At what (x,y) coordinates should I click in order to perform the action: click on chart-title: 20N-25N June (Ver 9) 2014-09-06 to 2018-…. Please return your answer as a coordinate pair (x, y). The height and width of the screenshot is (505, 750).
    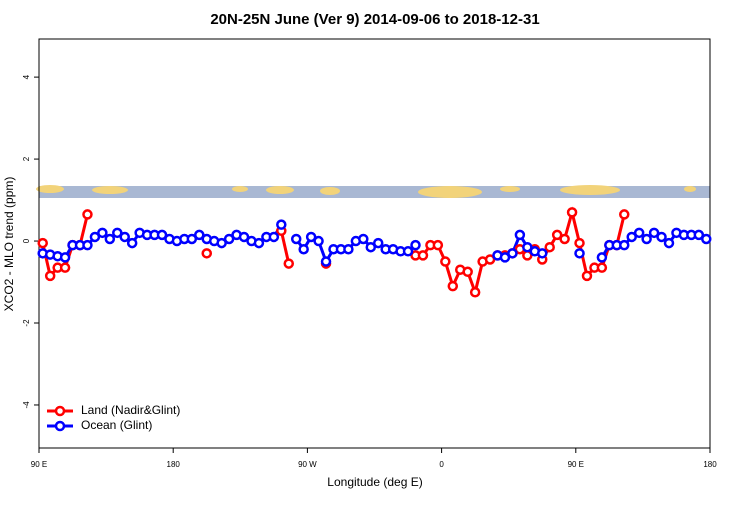
    Looking at the image, I should click on (374, 19).